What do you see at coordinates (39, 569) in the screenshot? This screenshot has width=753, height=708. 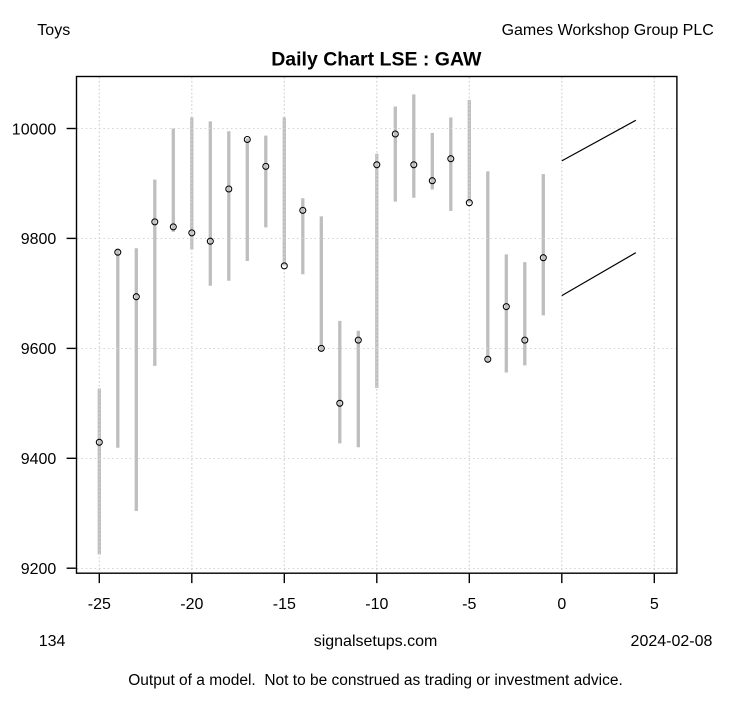 I see `svg-text: 9200` at bounding box center [39, 569].